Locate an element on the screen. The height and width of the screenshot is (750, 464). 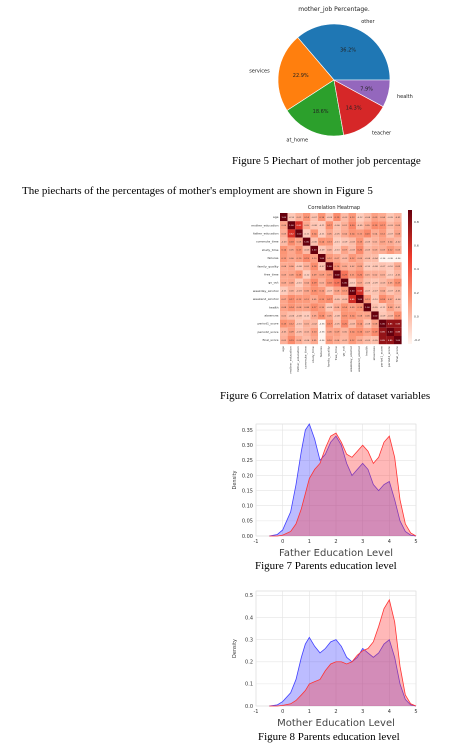
pie-percent-label: 36.2% is located at coordinates (348, 50).